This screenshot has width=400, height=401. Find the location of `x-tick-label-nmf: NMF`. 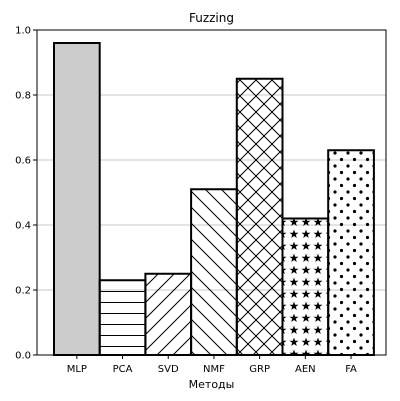

x-tick-label-nmf: NMF is located at coordinates (214, 369).